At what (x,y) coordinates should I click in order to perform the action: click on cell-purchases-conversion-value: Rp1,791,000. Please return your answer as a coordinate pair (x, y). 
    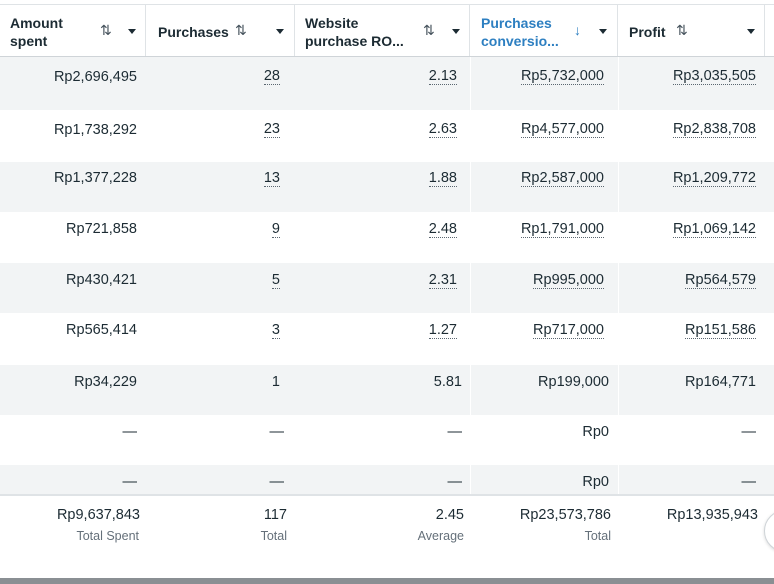
    Looking at the image, I should click on (562, 229).